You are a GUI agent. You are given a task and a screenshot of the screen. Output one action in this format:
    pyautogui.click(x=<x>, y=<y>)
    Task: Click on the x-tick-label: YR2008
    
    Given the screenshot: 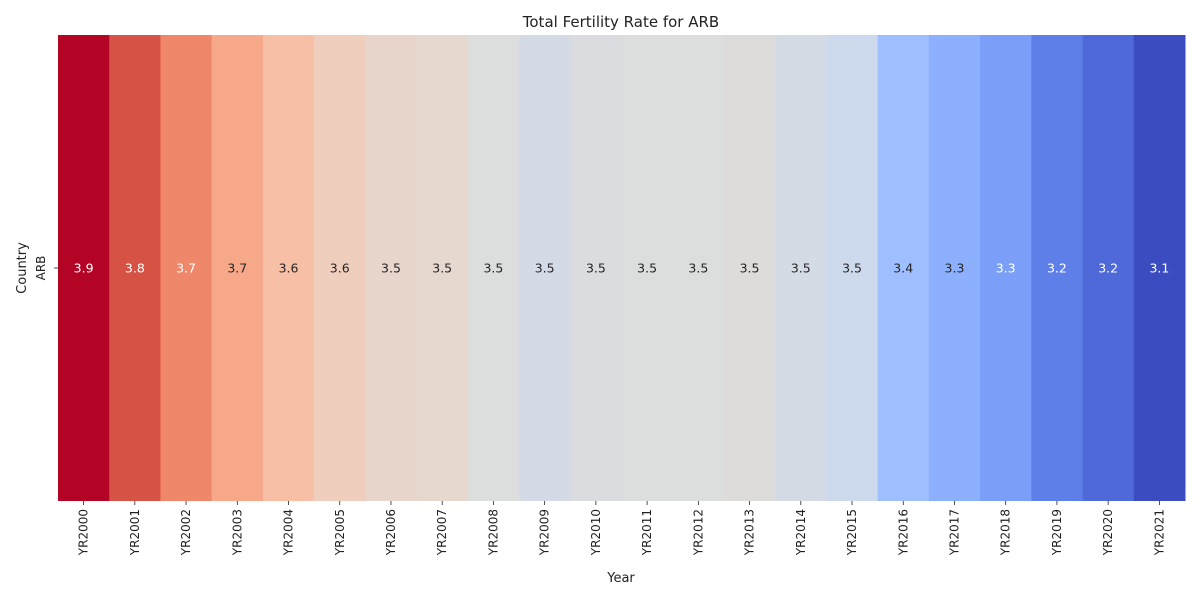 What is the action you would take?
    pyautogui.click(x=493, y=532)
    